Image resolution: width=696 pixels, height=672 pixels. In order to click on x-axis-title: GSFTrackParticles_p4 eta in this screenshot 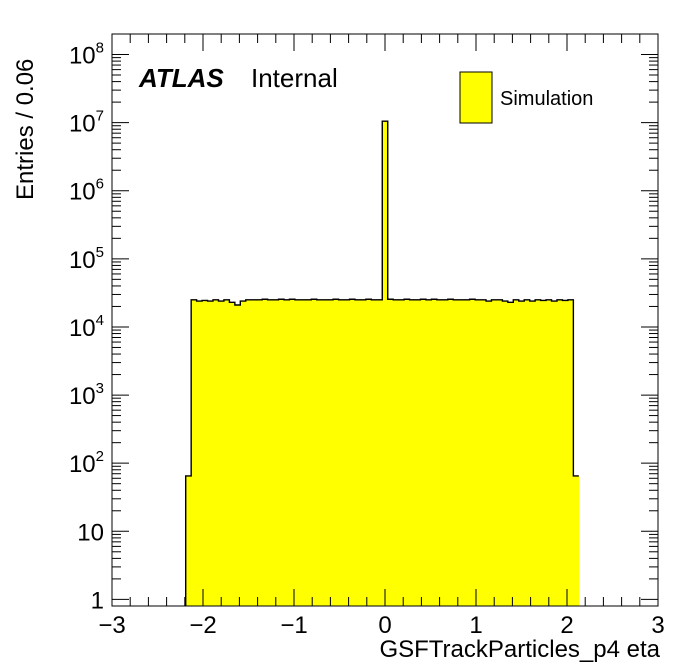, I will do `click(519, 649)`.